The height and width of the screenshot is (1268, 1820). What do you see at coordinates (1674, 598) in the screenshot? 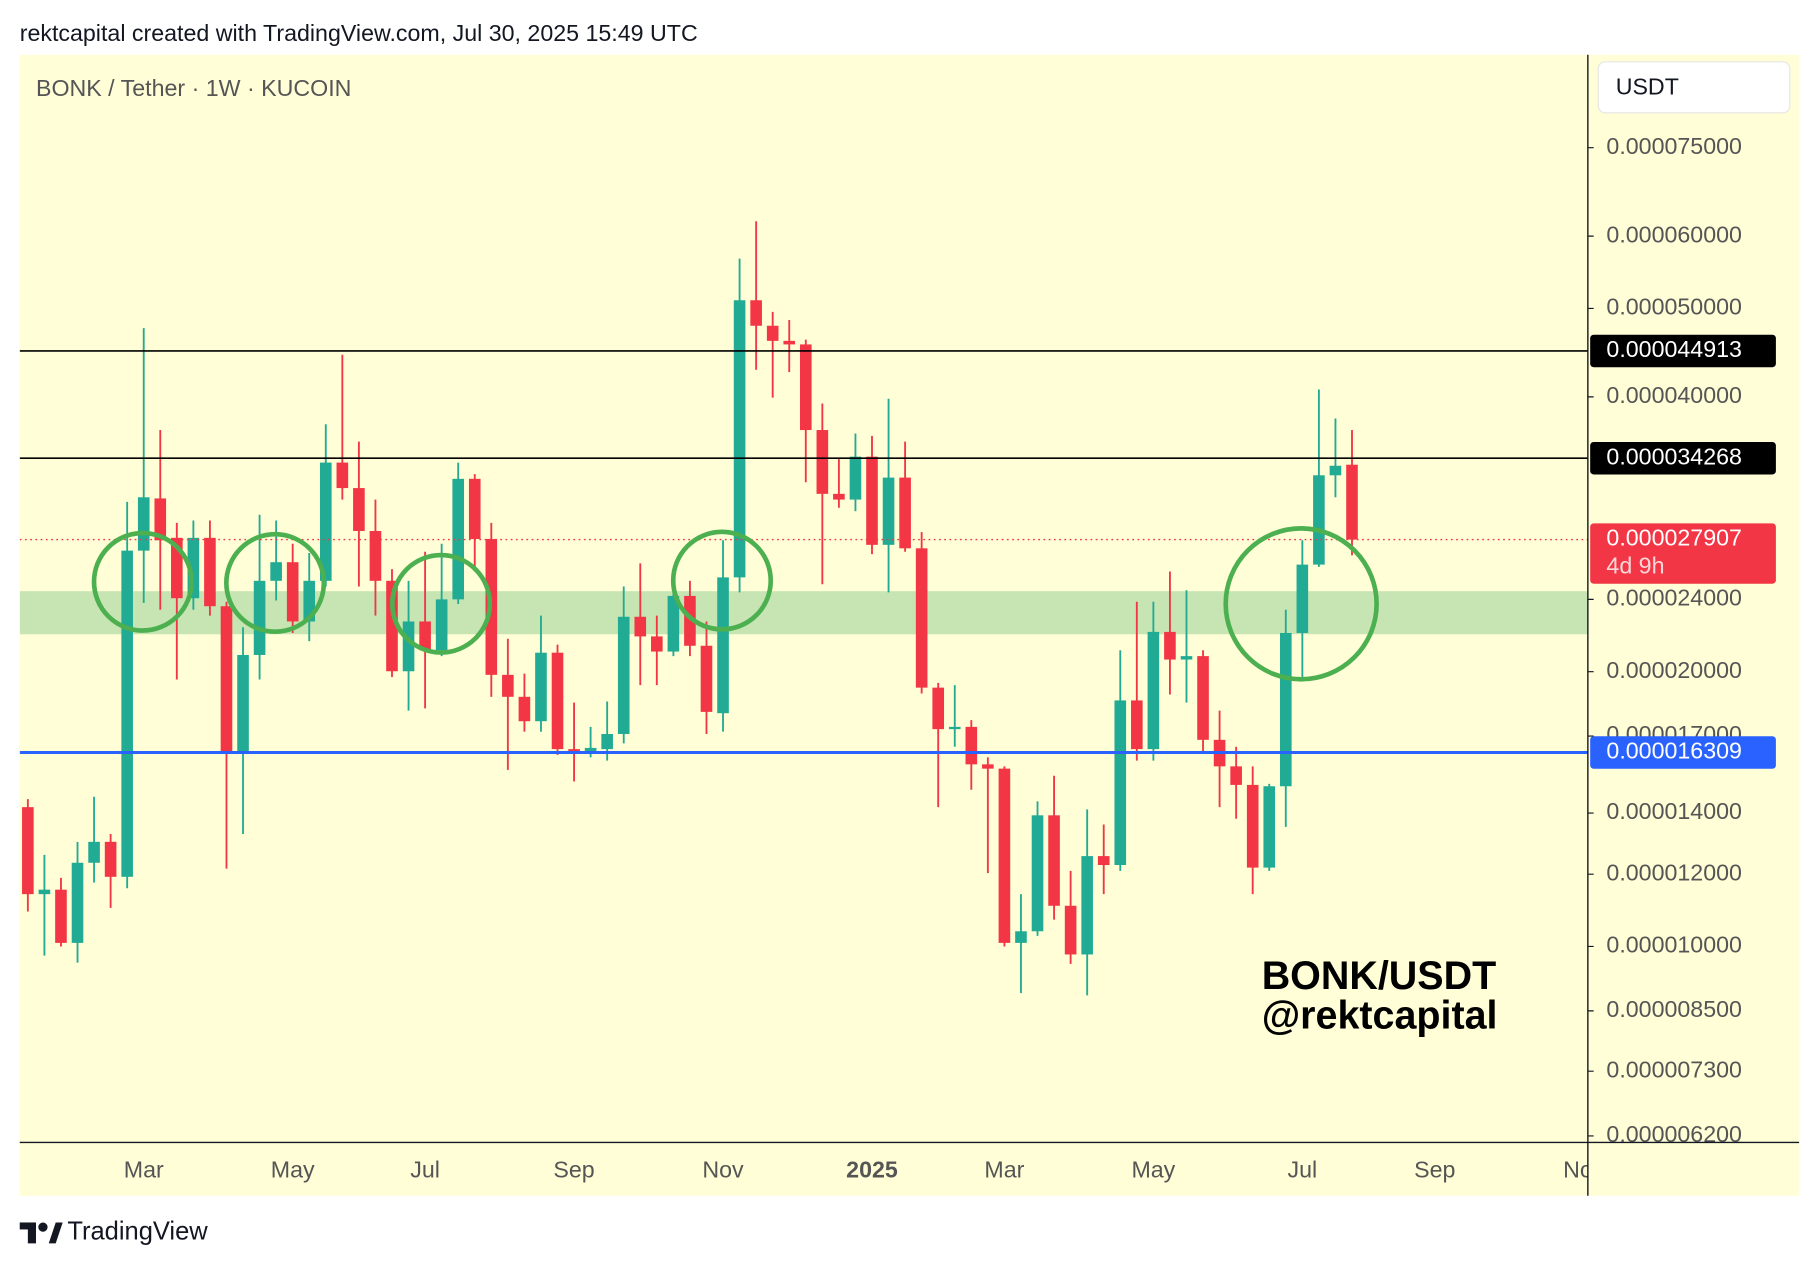
I see `y-tick-label: 0.000024000` at bounding box center [1674, 598].